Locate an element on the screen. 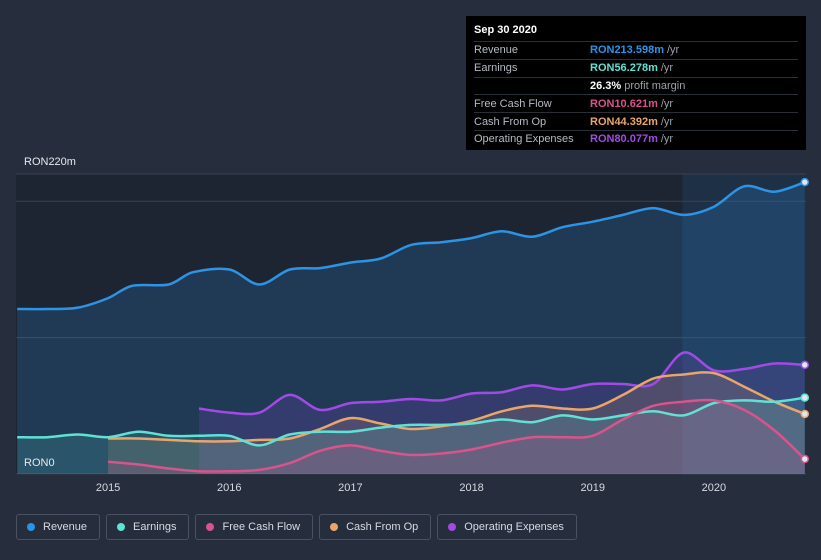 This screenshot has height=560, width=821. y-axis-bottom-label: RON0 is located at coordinates (39, 463).